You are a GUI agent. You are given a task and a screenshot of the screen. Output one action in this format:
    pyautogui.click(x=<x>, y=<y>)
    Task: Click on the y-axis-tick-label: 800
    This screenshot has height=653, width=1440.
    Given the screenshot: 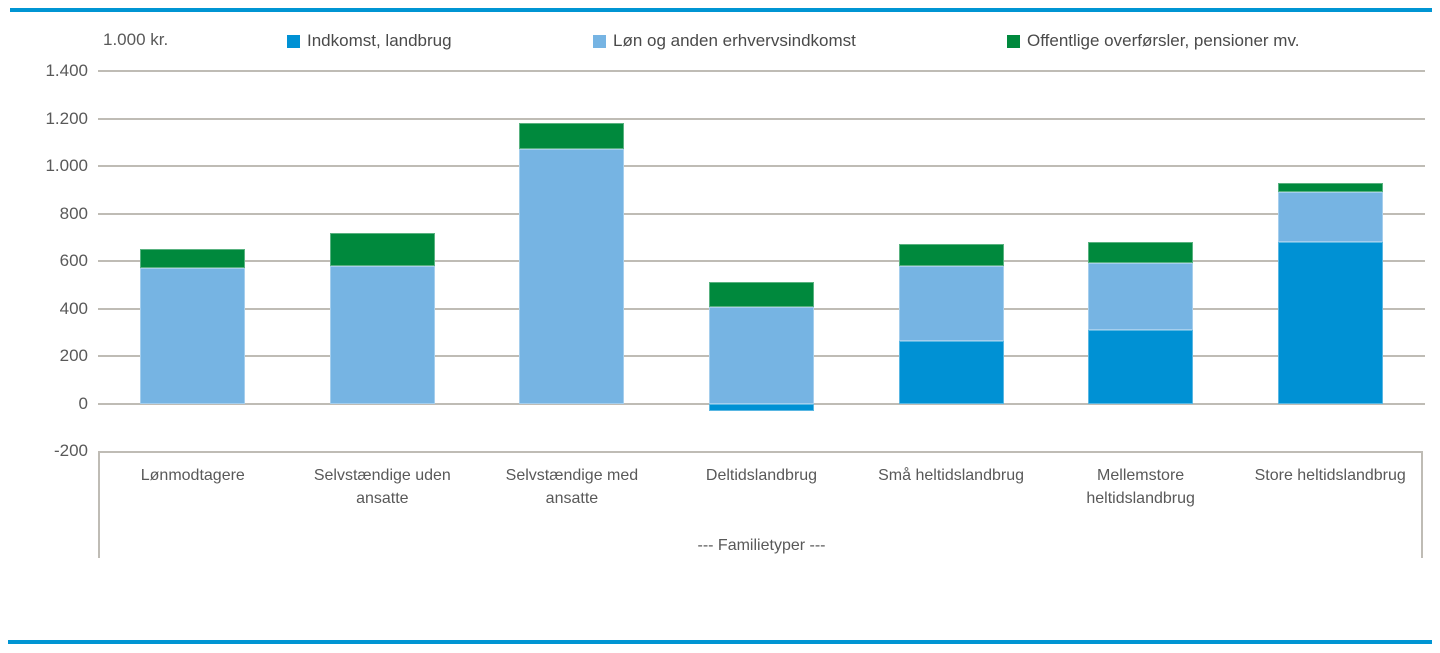 What is the action you would take?
    pyautogui.click(x=73, y=213)
    